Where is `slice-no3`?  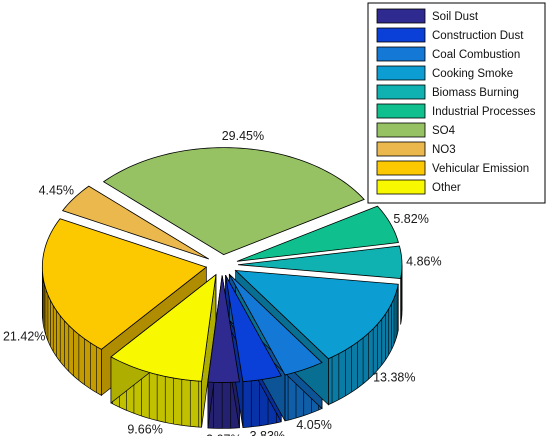
slice-no3 is located at coordinates (135, 222).